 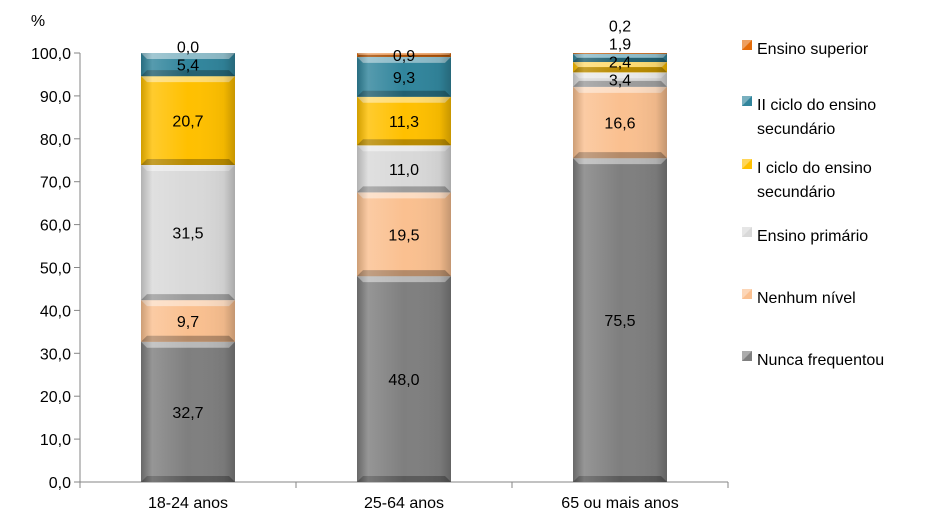 What do you see at coordinates (619, 503) in the screenshot?
I see `x-tick-label: 65 ou mais anos` at bounding box center [619, 503].